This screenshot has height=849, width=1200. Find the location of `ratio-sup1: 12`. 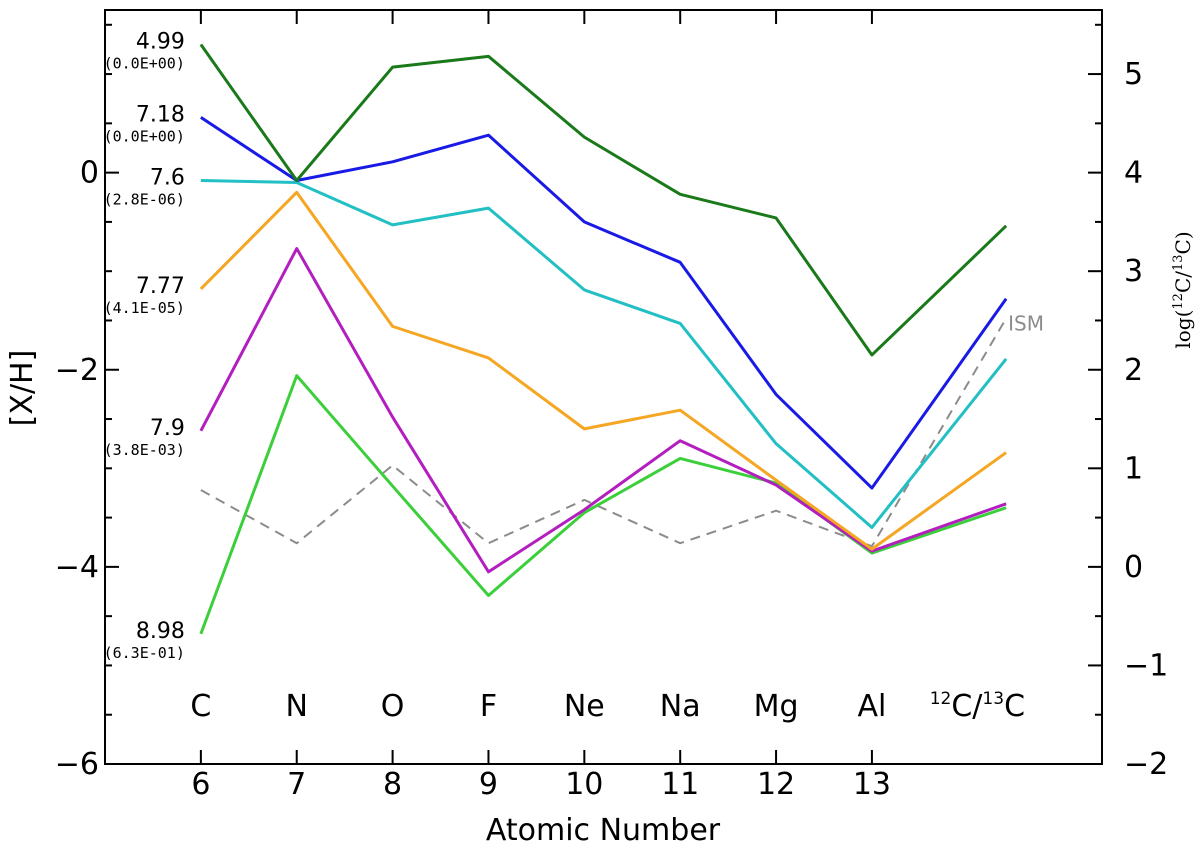

ratio-sup1: 12 is located at coordinates (941, 699).